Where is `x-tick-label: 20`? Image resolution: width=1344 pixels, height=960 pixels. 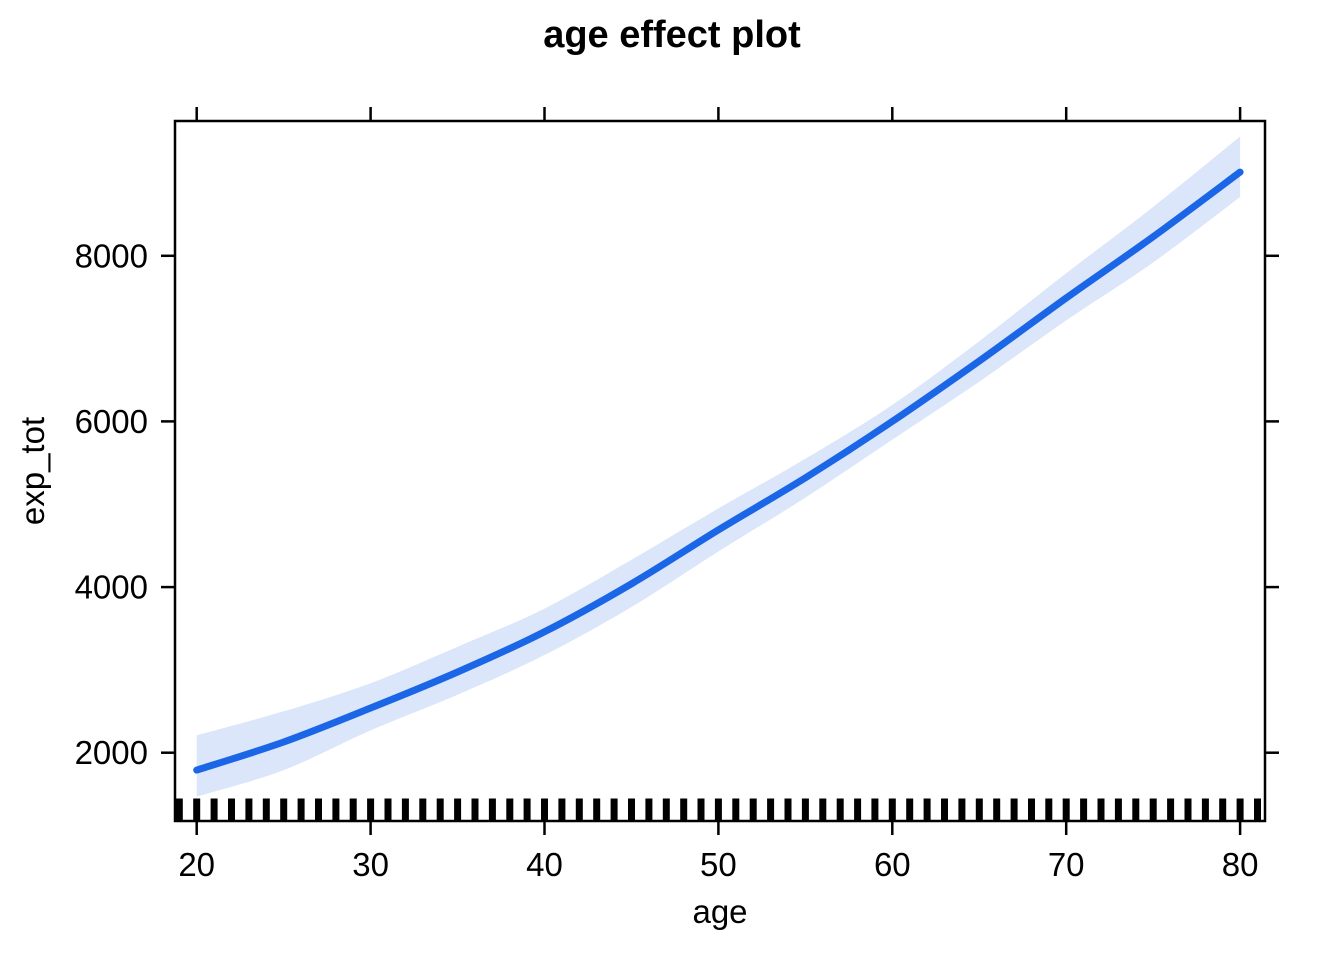
x-tick-label: 20 is located at coordinates (196, 864).